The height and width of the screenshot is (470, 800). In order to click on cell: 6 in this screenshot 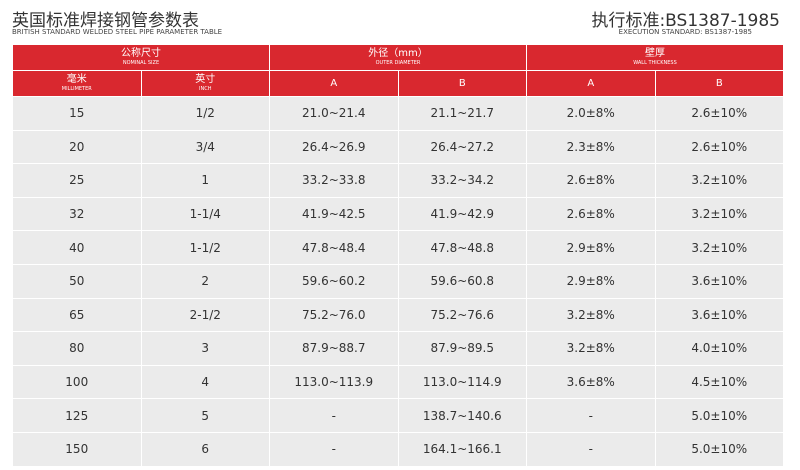, I will do `click(205, 449)`.